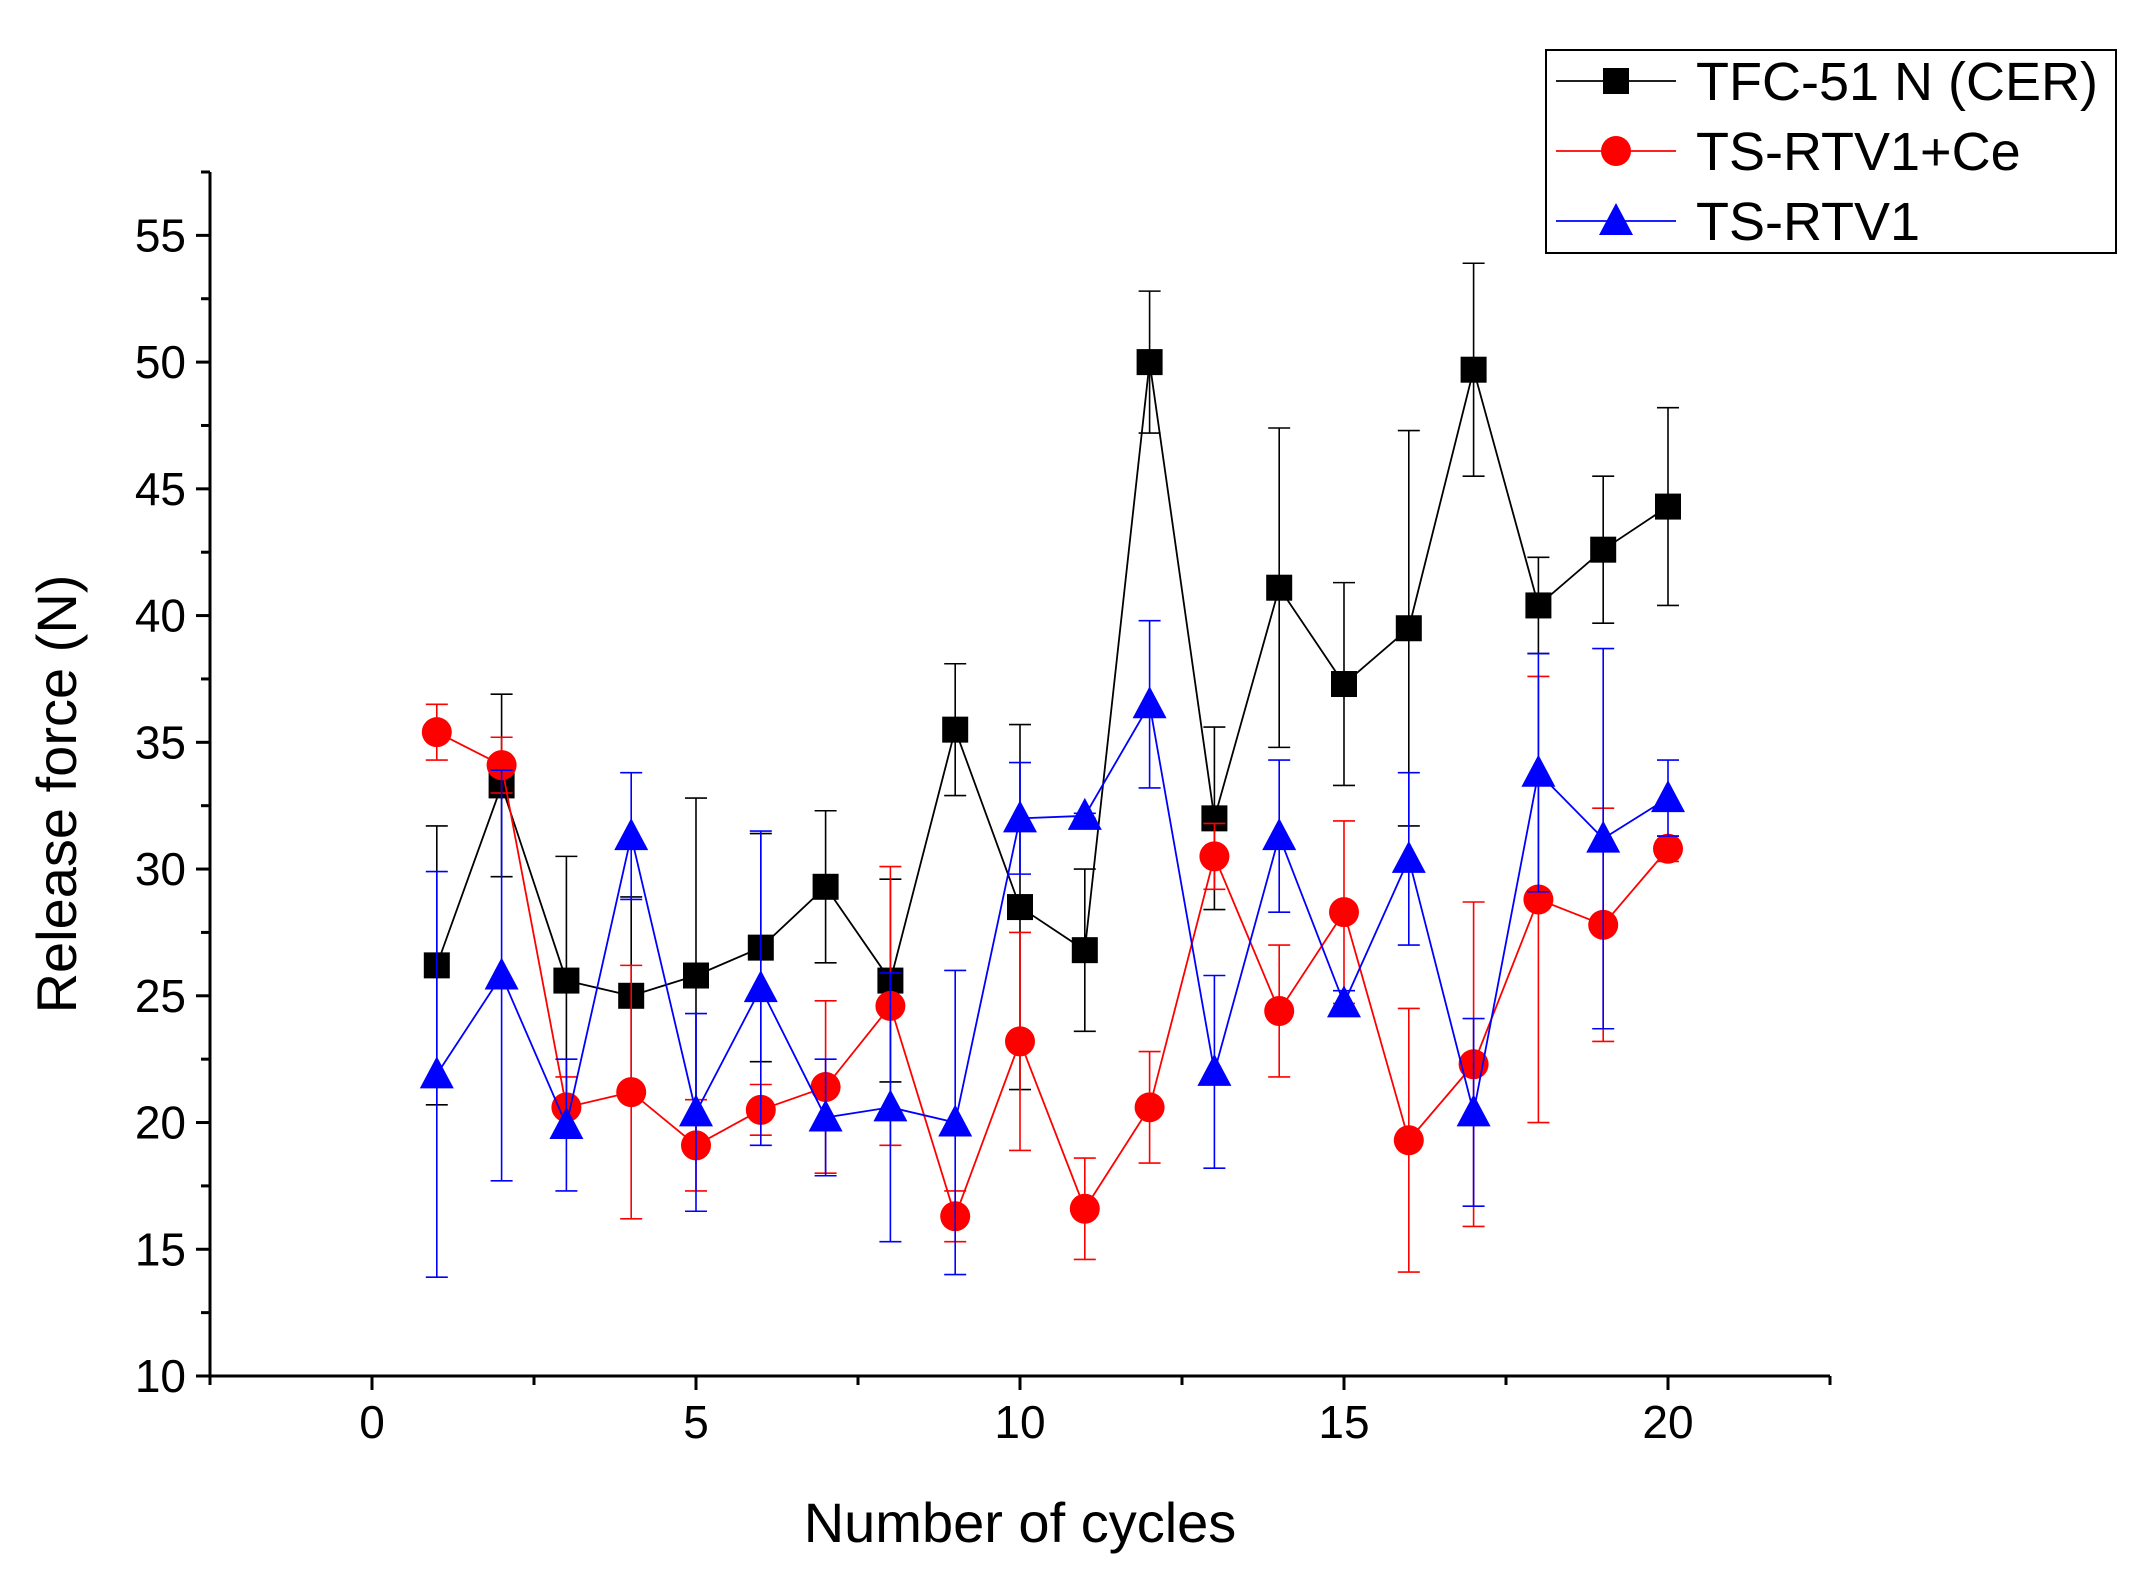 This screenshot has width=2142, height=1582. Describe the element at coordinates (160, 1249) in the screenshot. I see `y-tick-label: 15` at that location.